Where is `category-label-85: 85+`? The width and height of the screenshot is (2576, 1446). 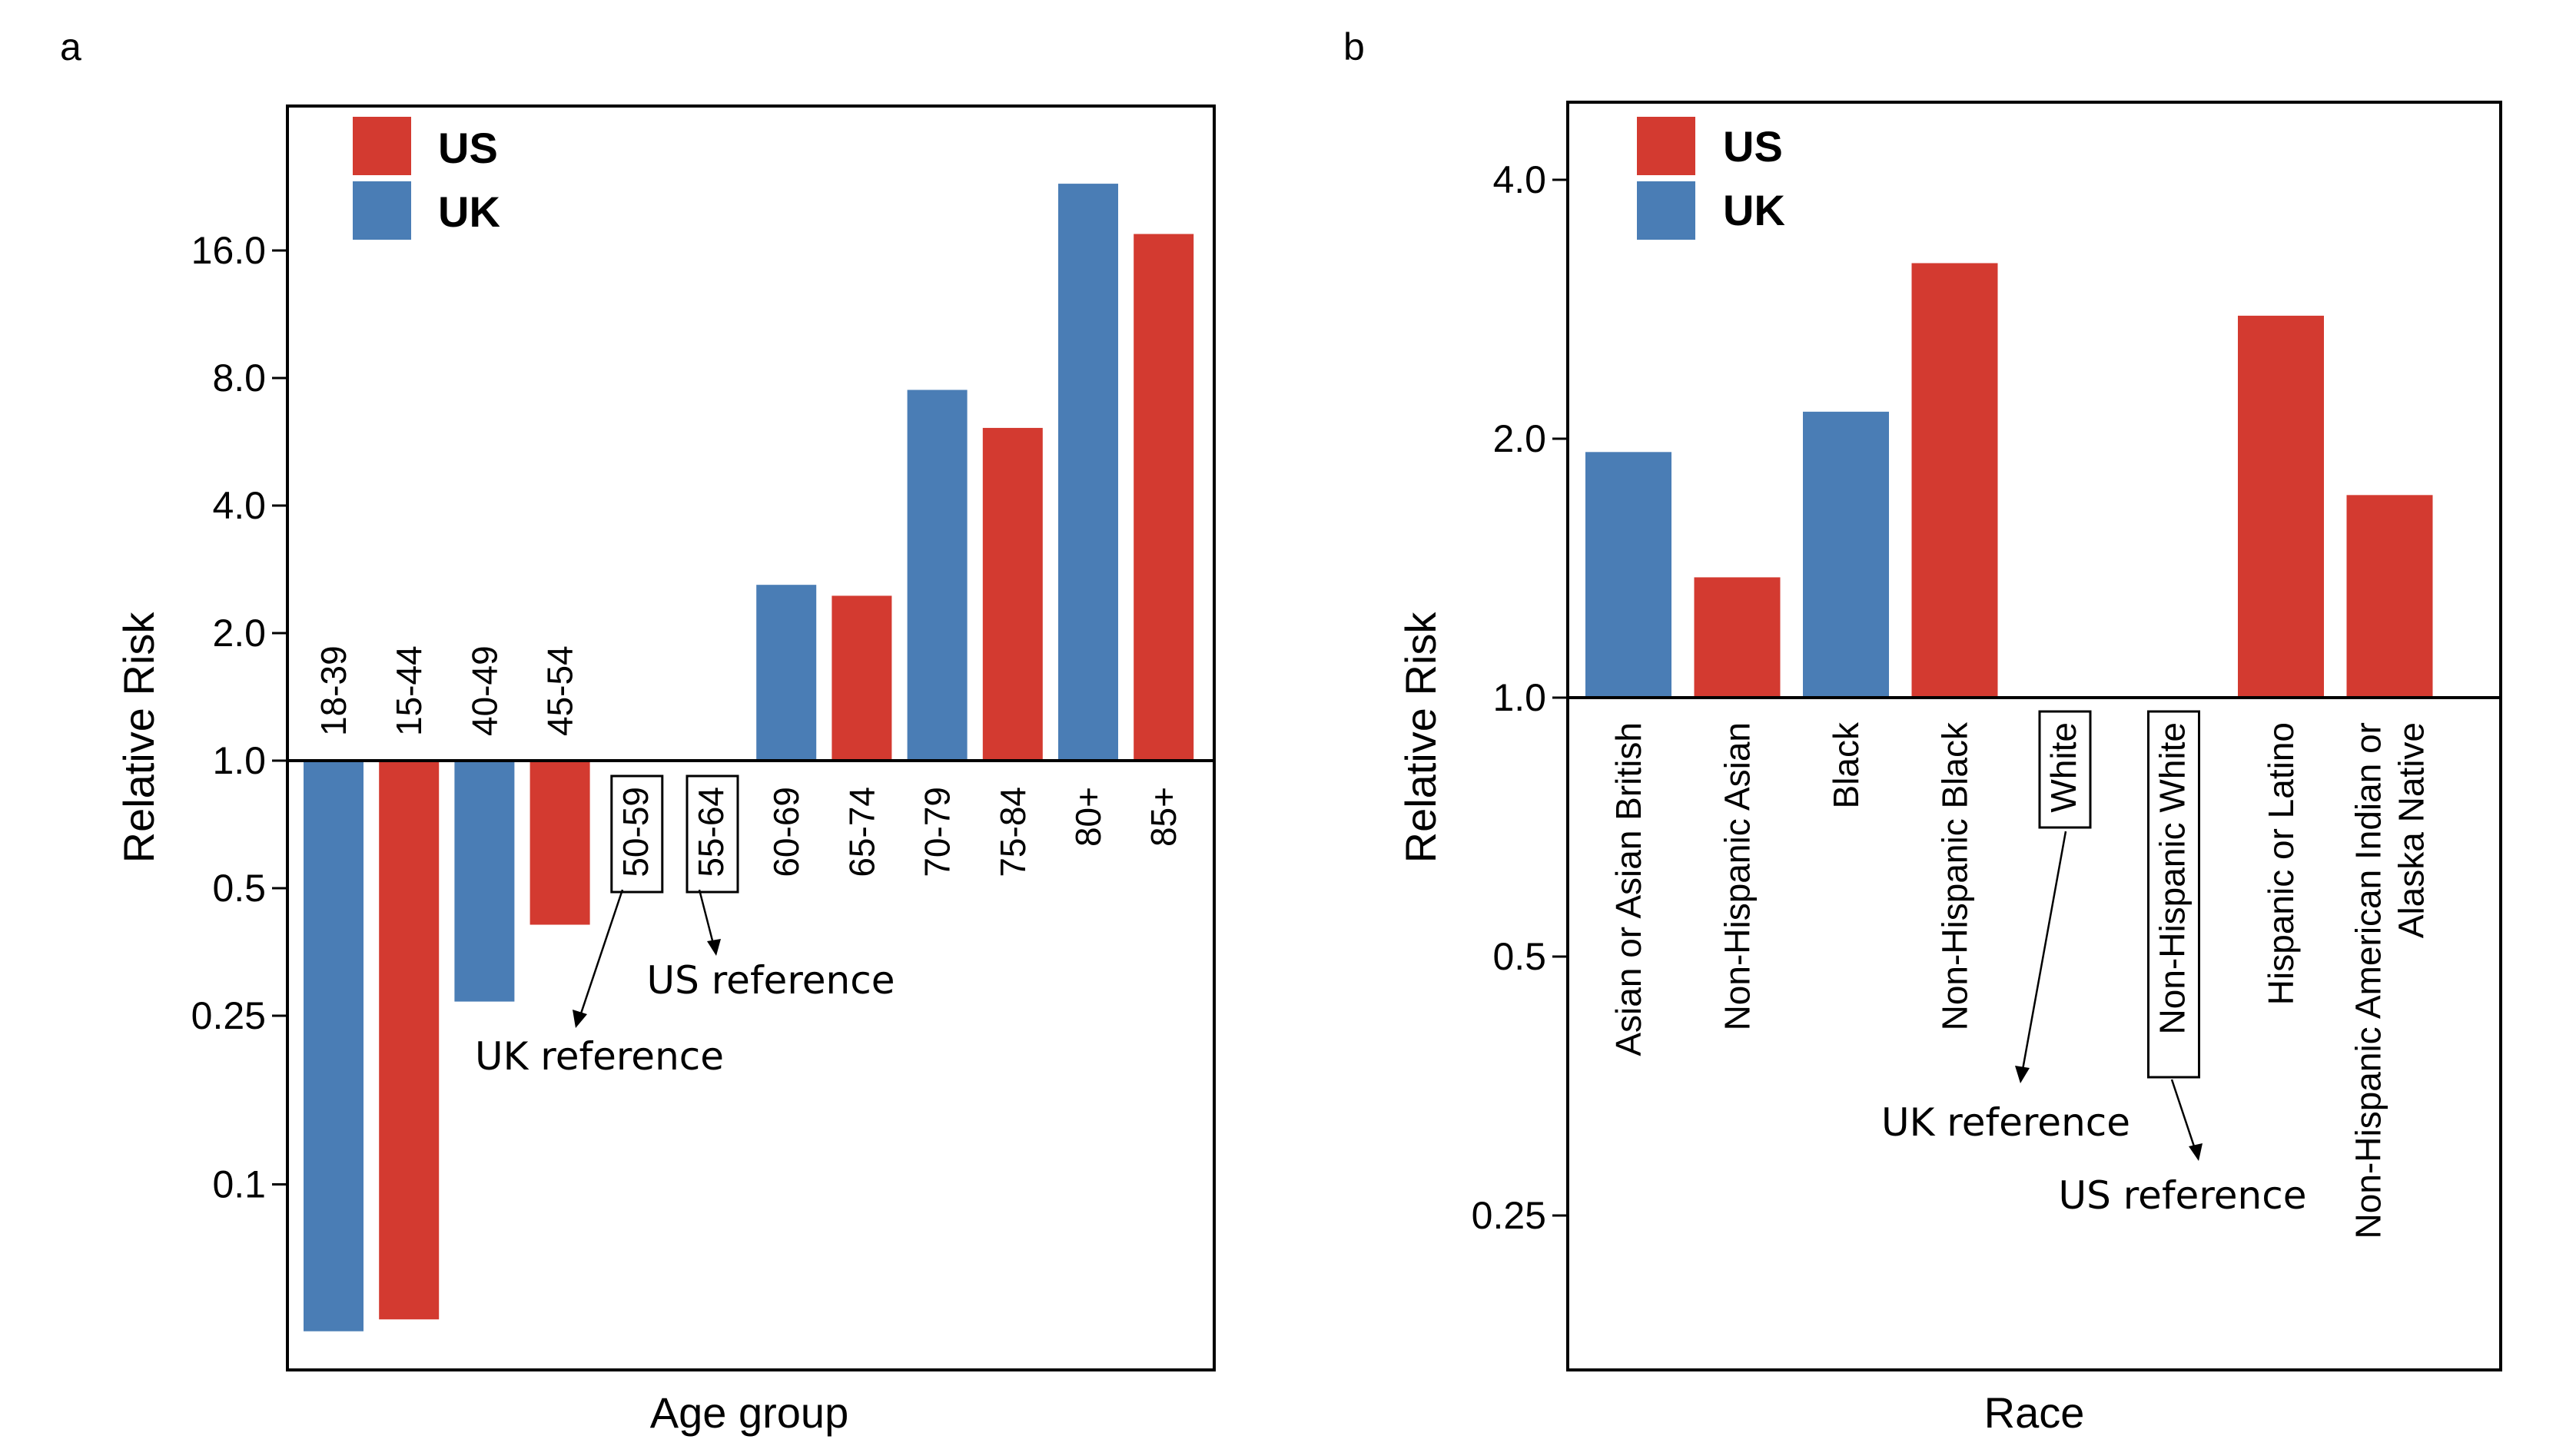
category-label-85: 85+ is located at coordinates (1163, 817).